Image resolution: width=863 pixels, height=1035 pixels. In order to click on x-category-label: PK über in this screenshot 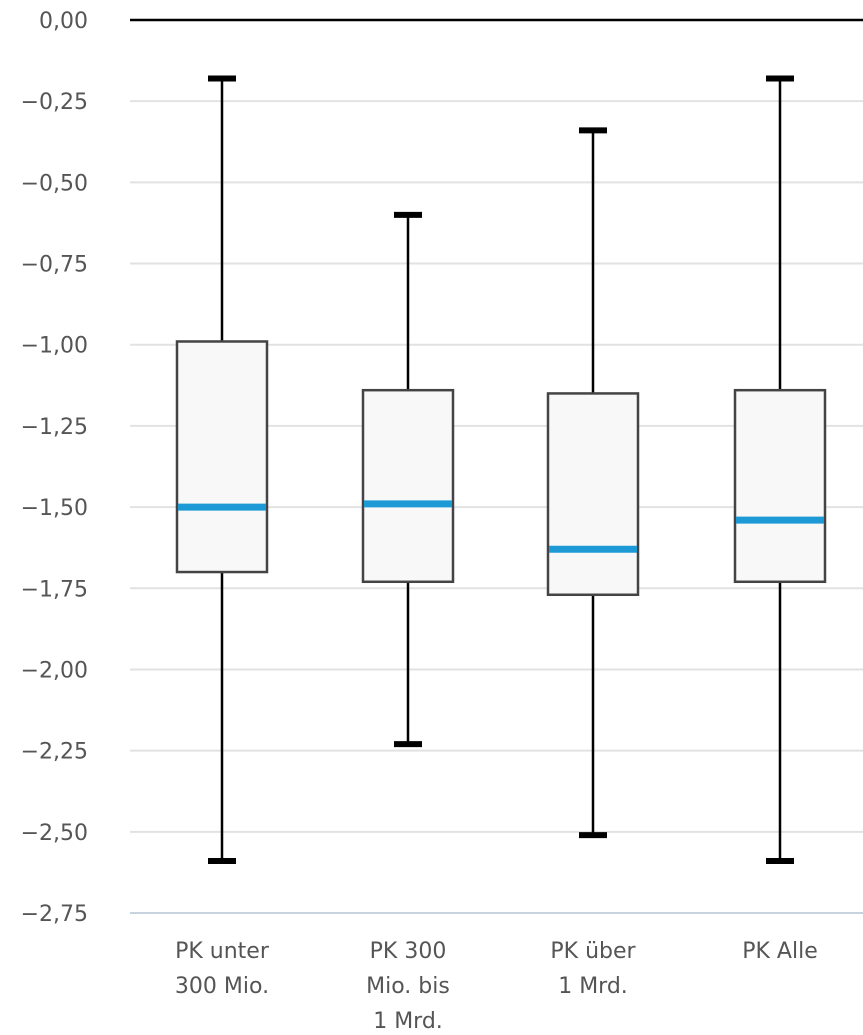, I will do `click(593, 951)`.